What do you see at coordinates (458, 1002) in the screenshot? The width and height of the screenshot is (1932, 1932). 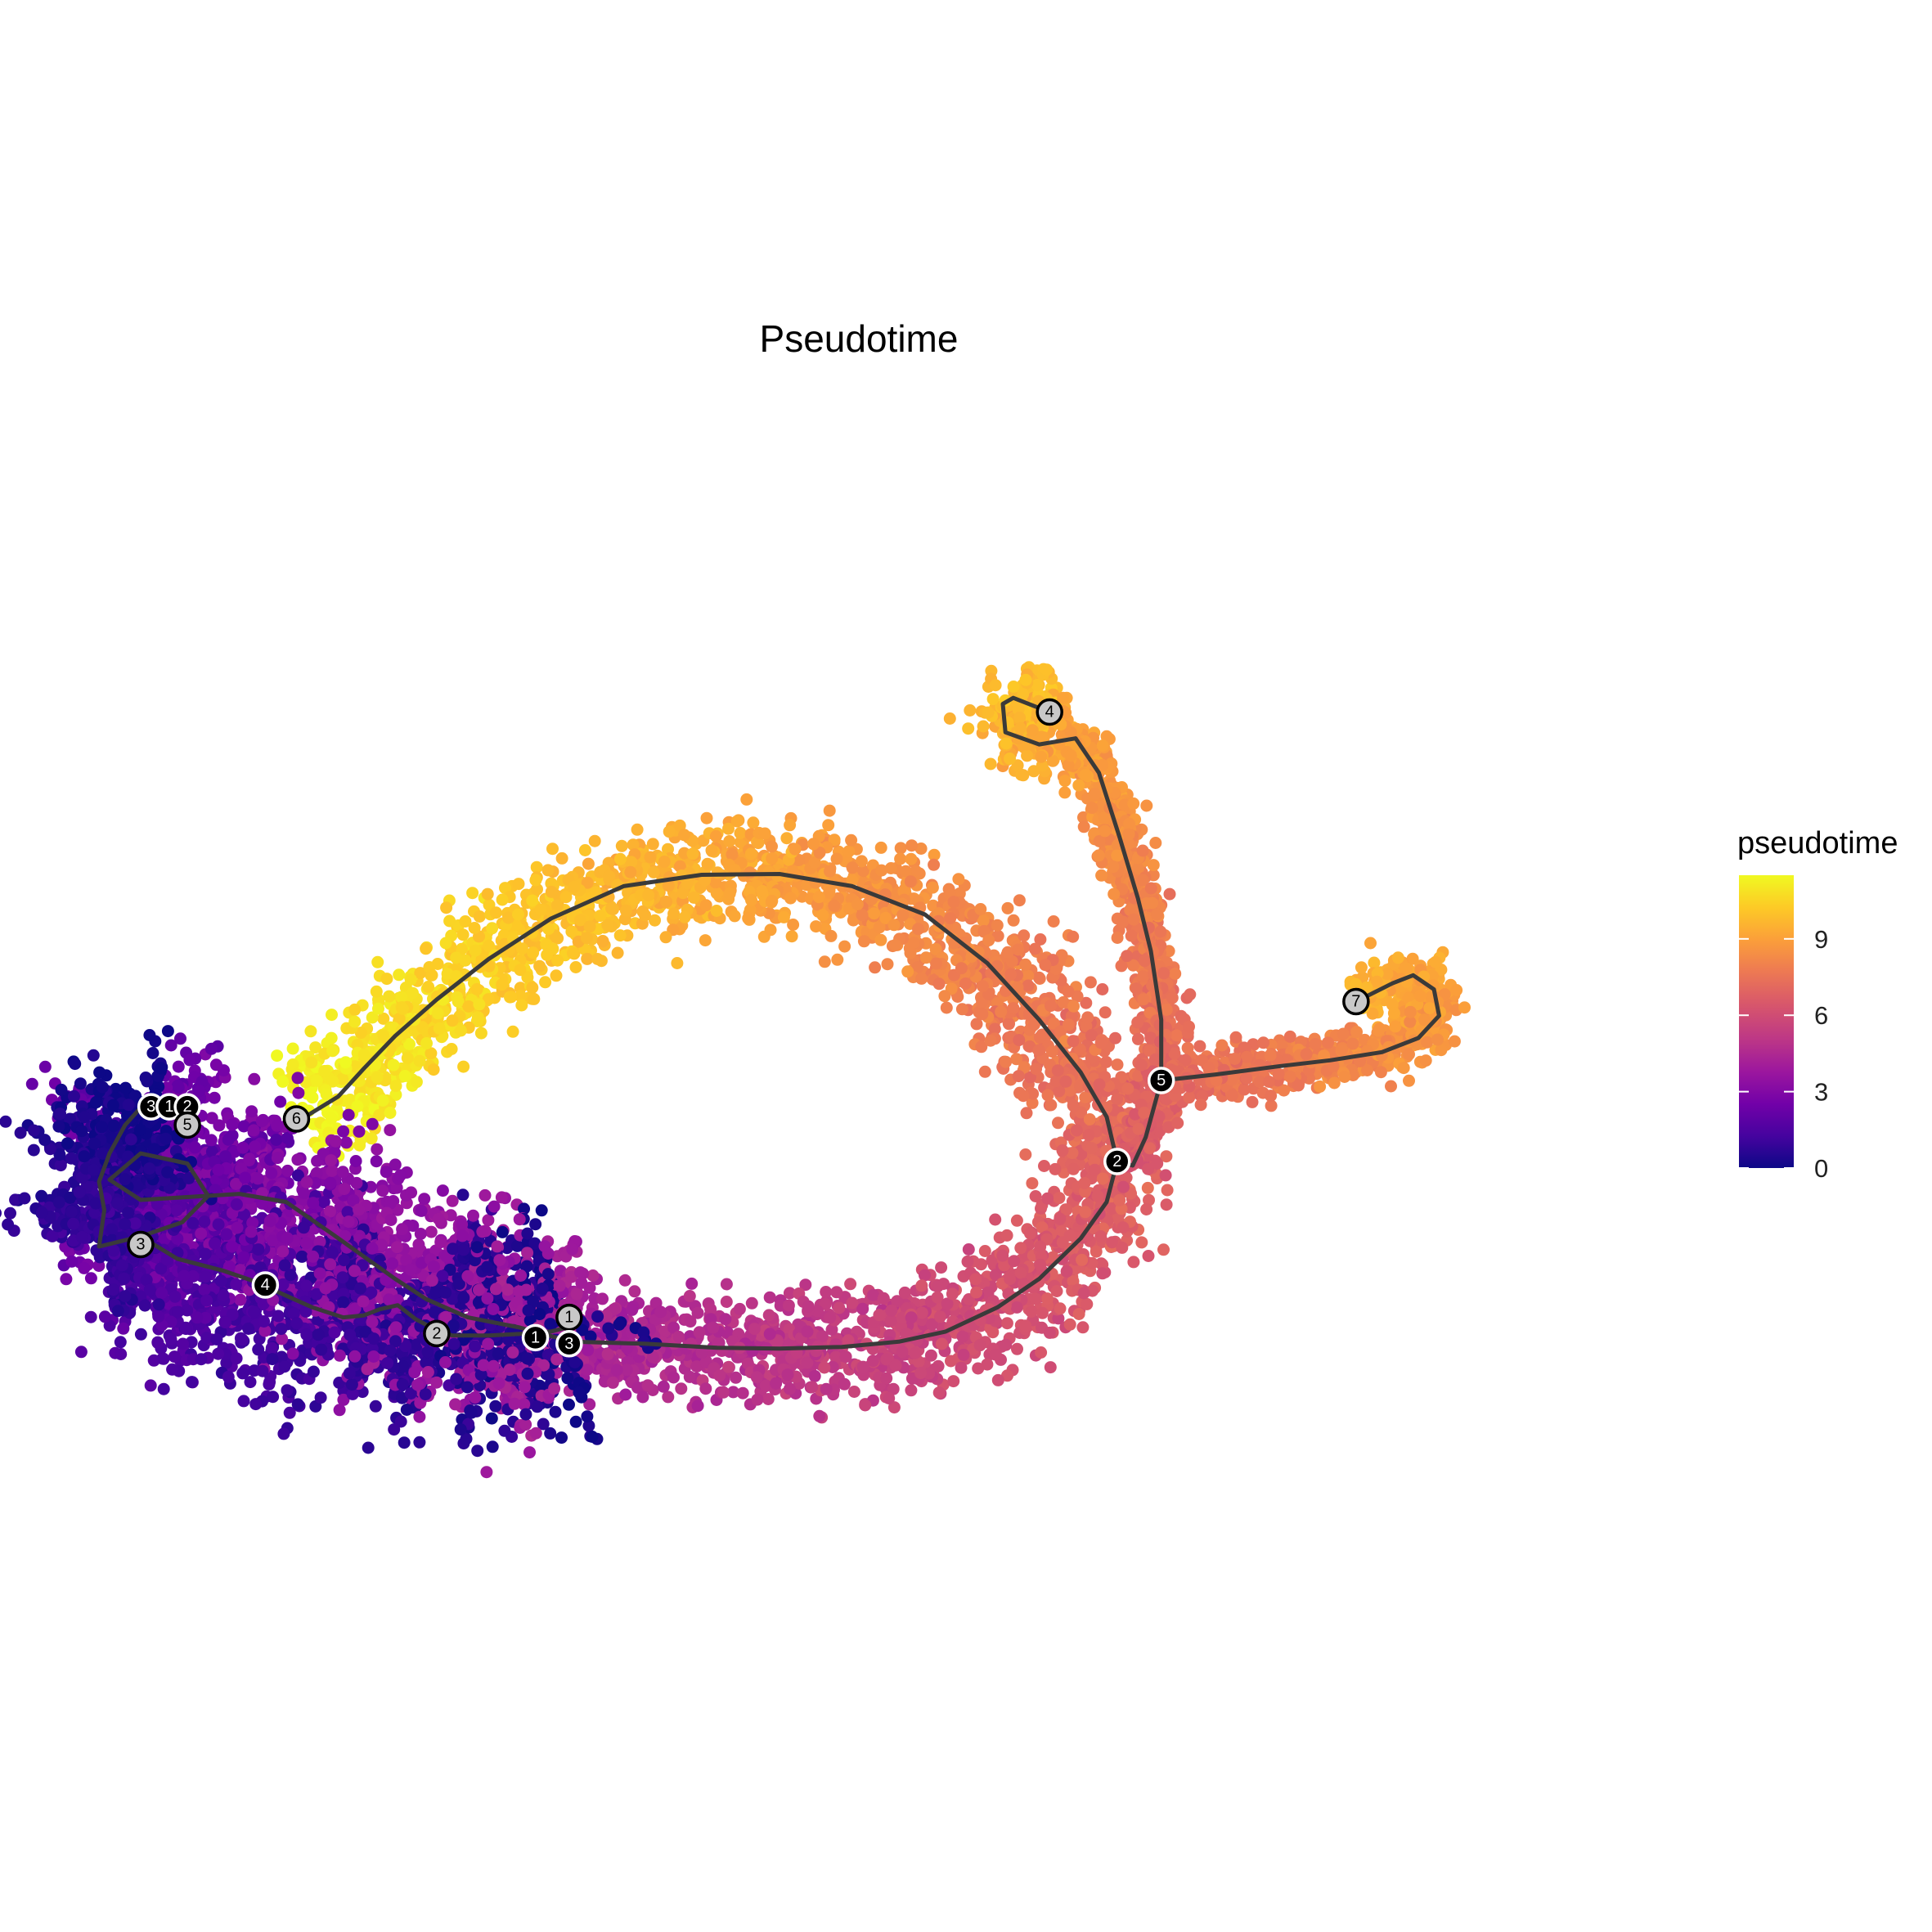 I see `cell-point-2049` at bounding box center [458, 1002].